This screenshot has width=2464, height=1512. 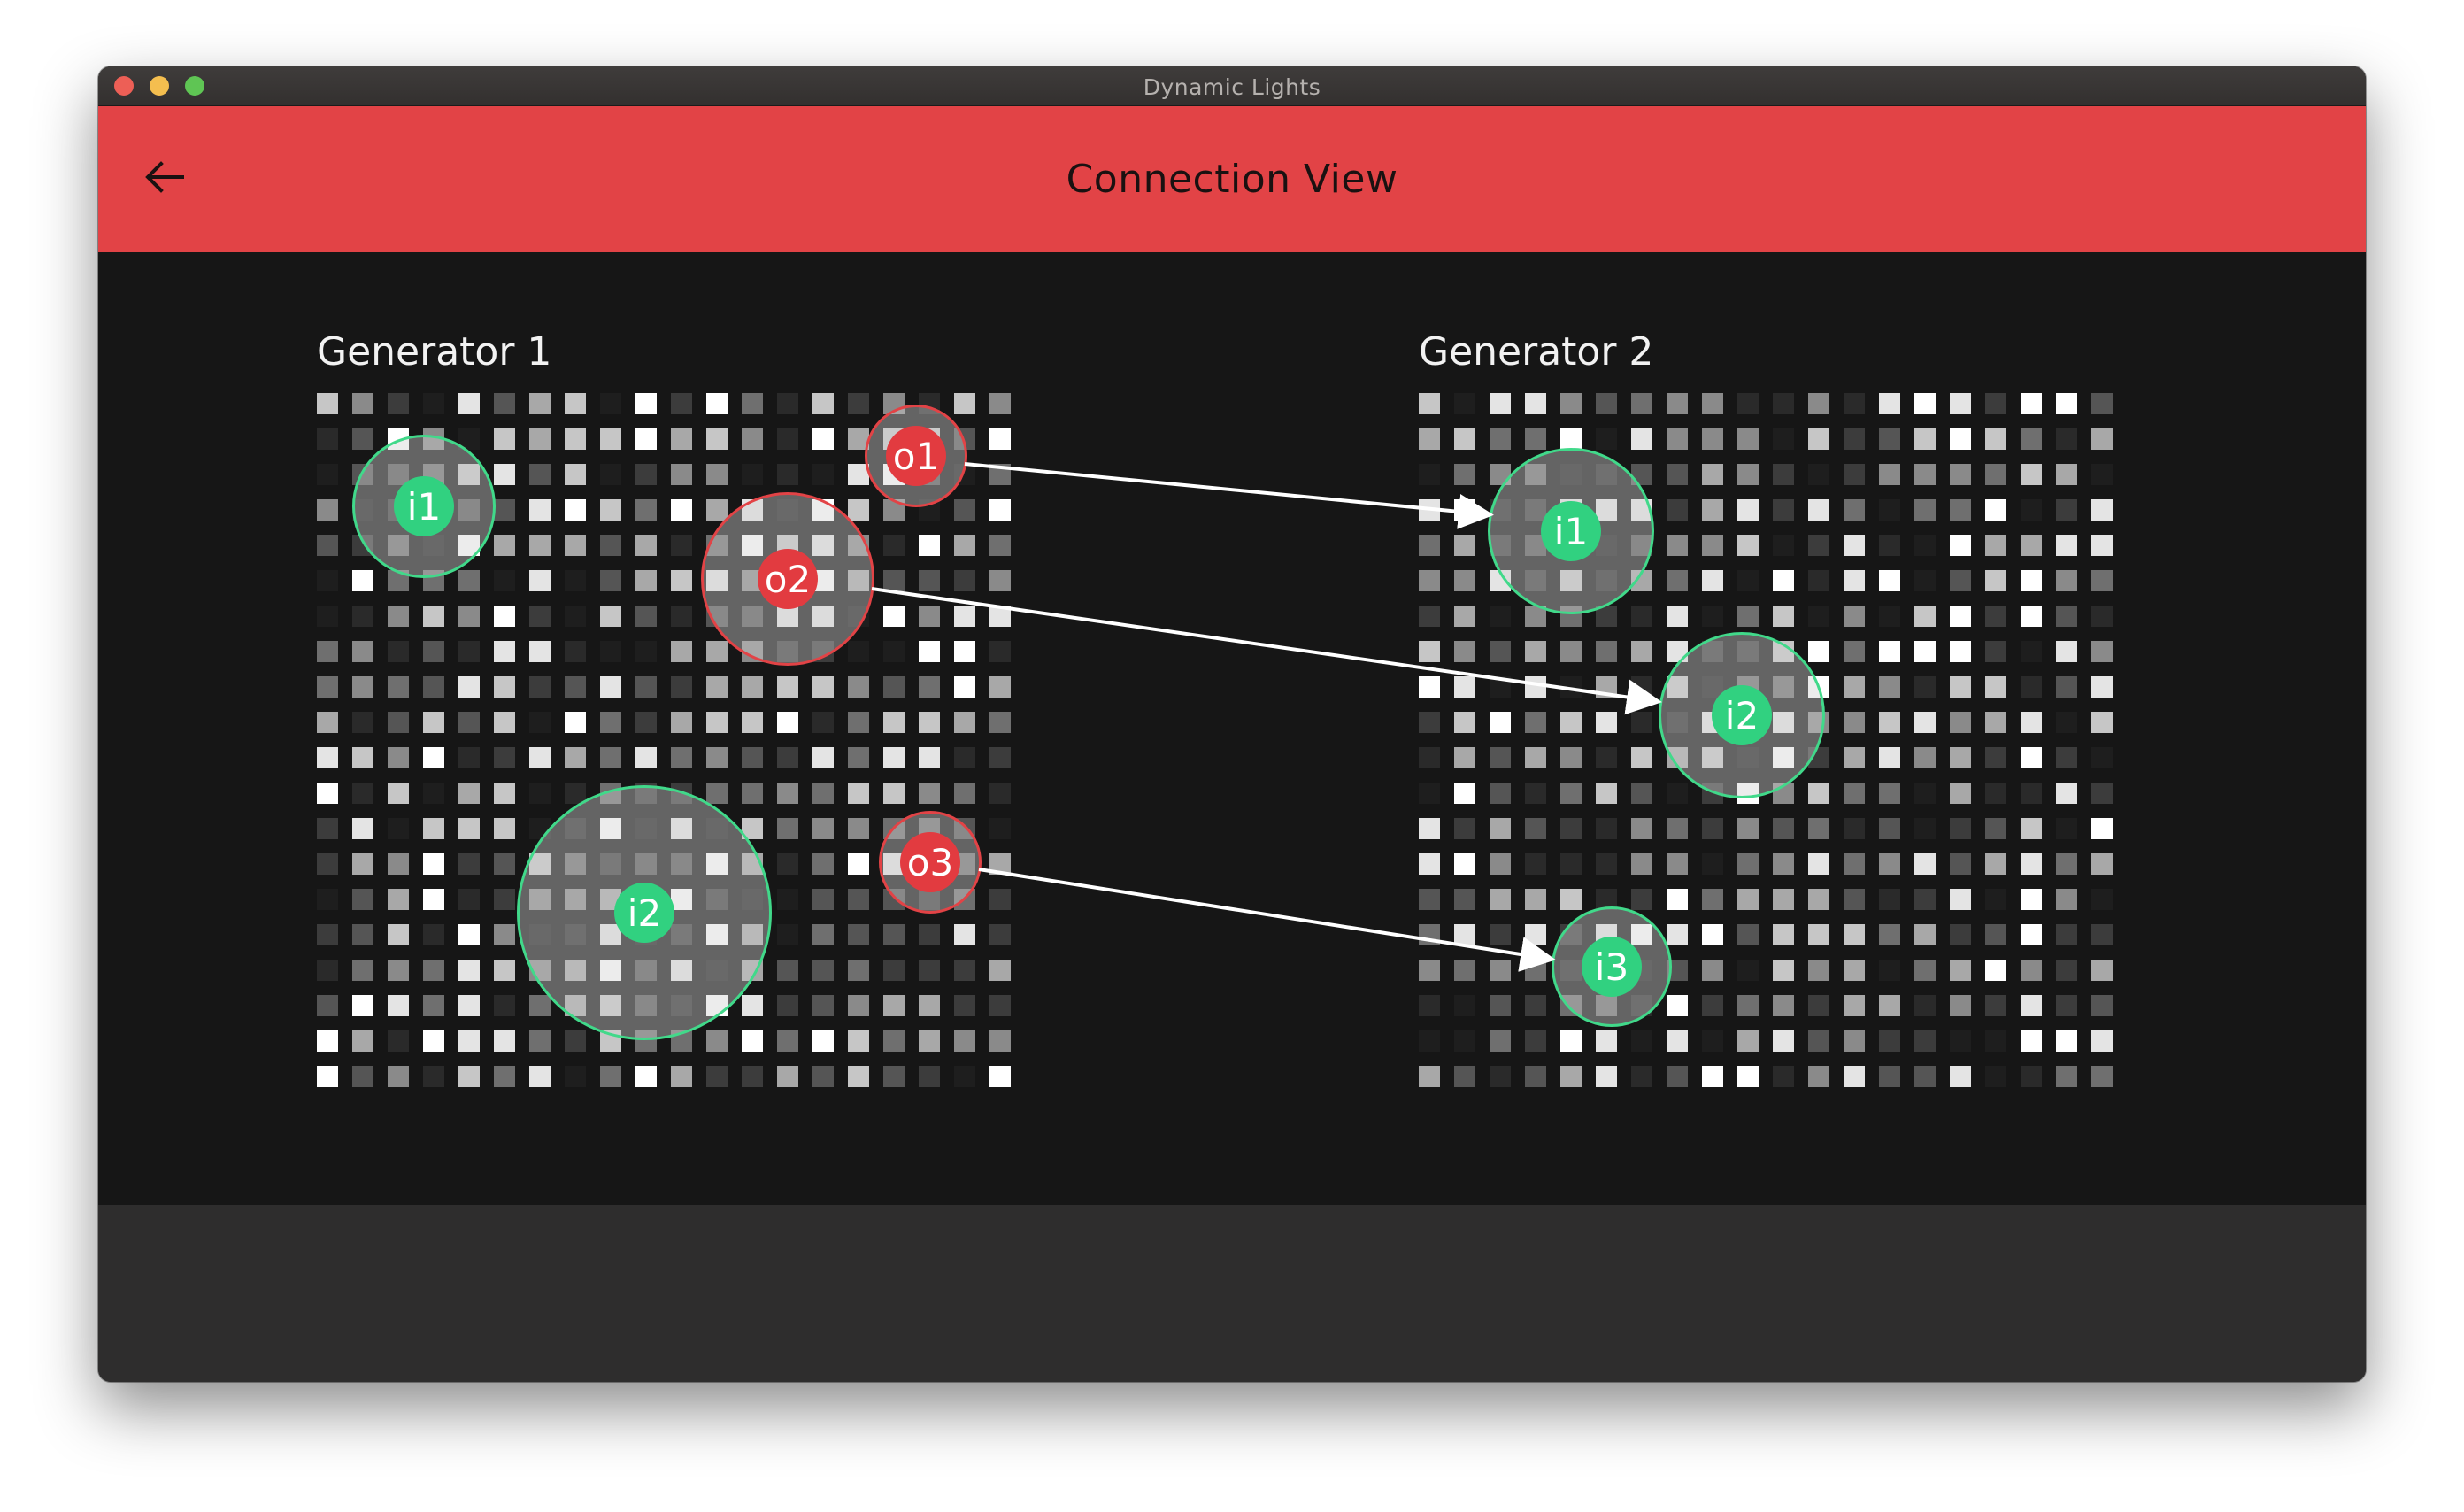 I want to click on page-title: Connection View, so click(x=1232, y=179).